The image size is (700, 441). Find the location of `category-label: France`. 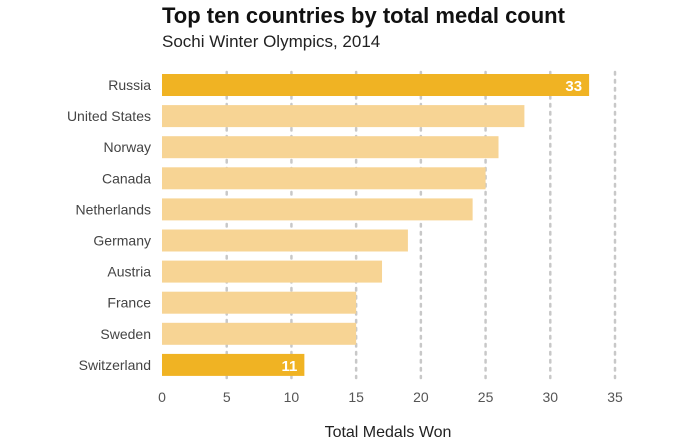

category-label: France is located at coordinates (129, 303).